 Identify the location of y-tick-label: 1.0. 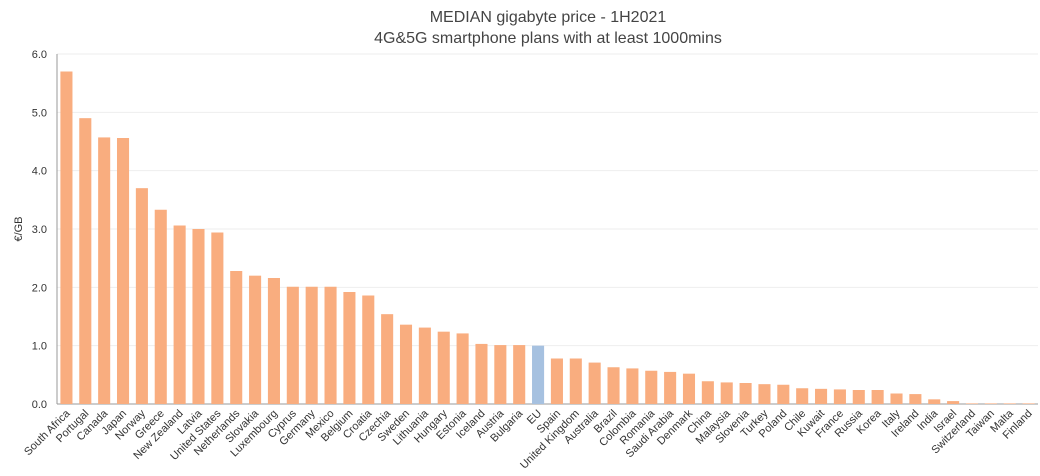
(39, 347).